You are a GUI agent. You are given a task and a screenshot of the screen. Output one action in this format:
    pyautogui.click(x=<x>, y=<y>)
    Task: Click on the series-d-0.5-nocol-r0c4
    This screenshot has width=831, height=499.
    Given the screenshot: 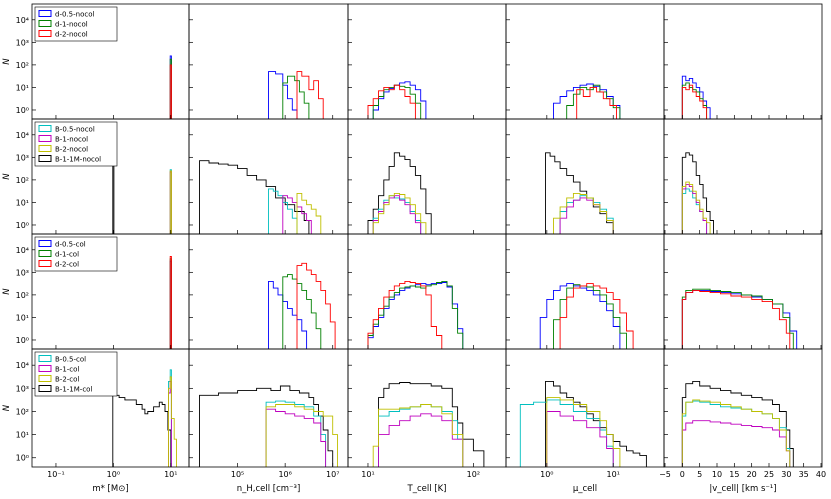 What is the action you would take?
    pyautogui.click(x=696, y=97)
    